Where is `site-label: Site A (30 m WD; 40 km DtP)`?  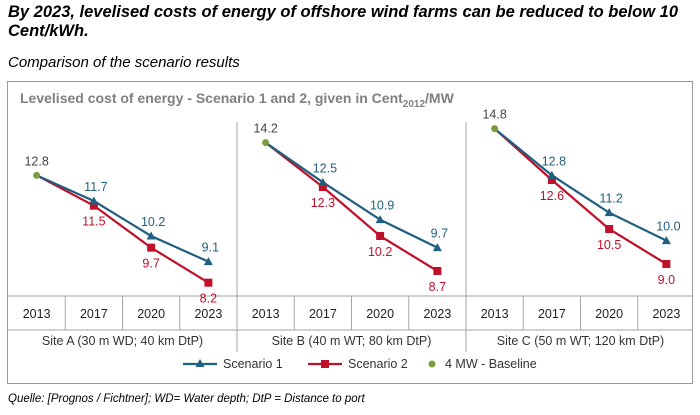 site-label: Site A (30 m WD; 40 km DtP) is located at coordinates (122, 341).